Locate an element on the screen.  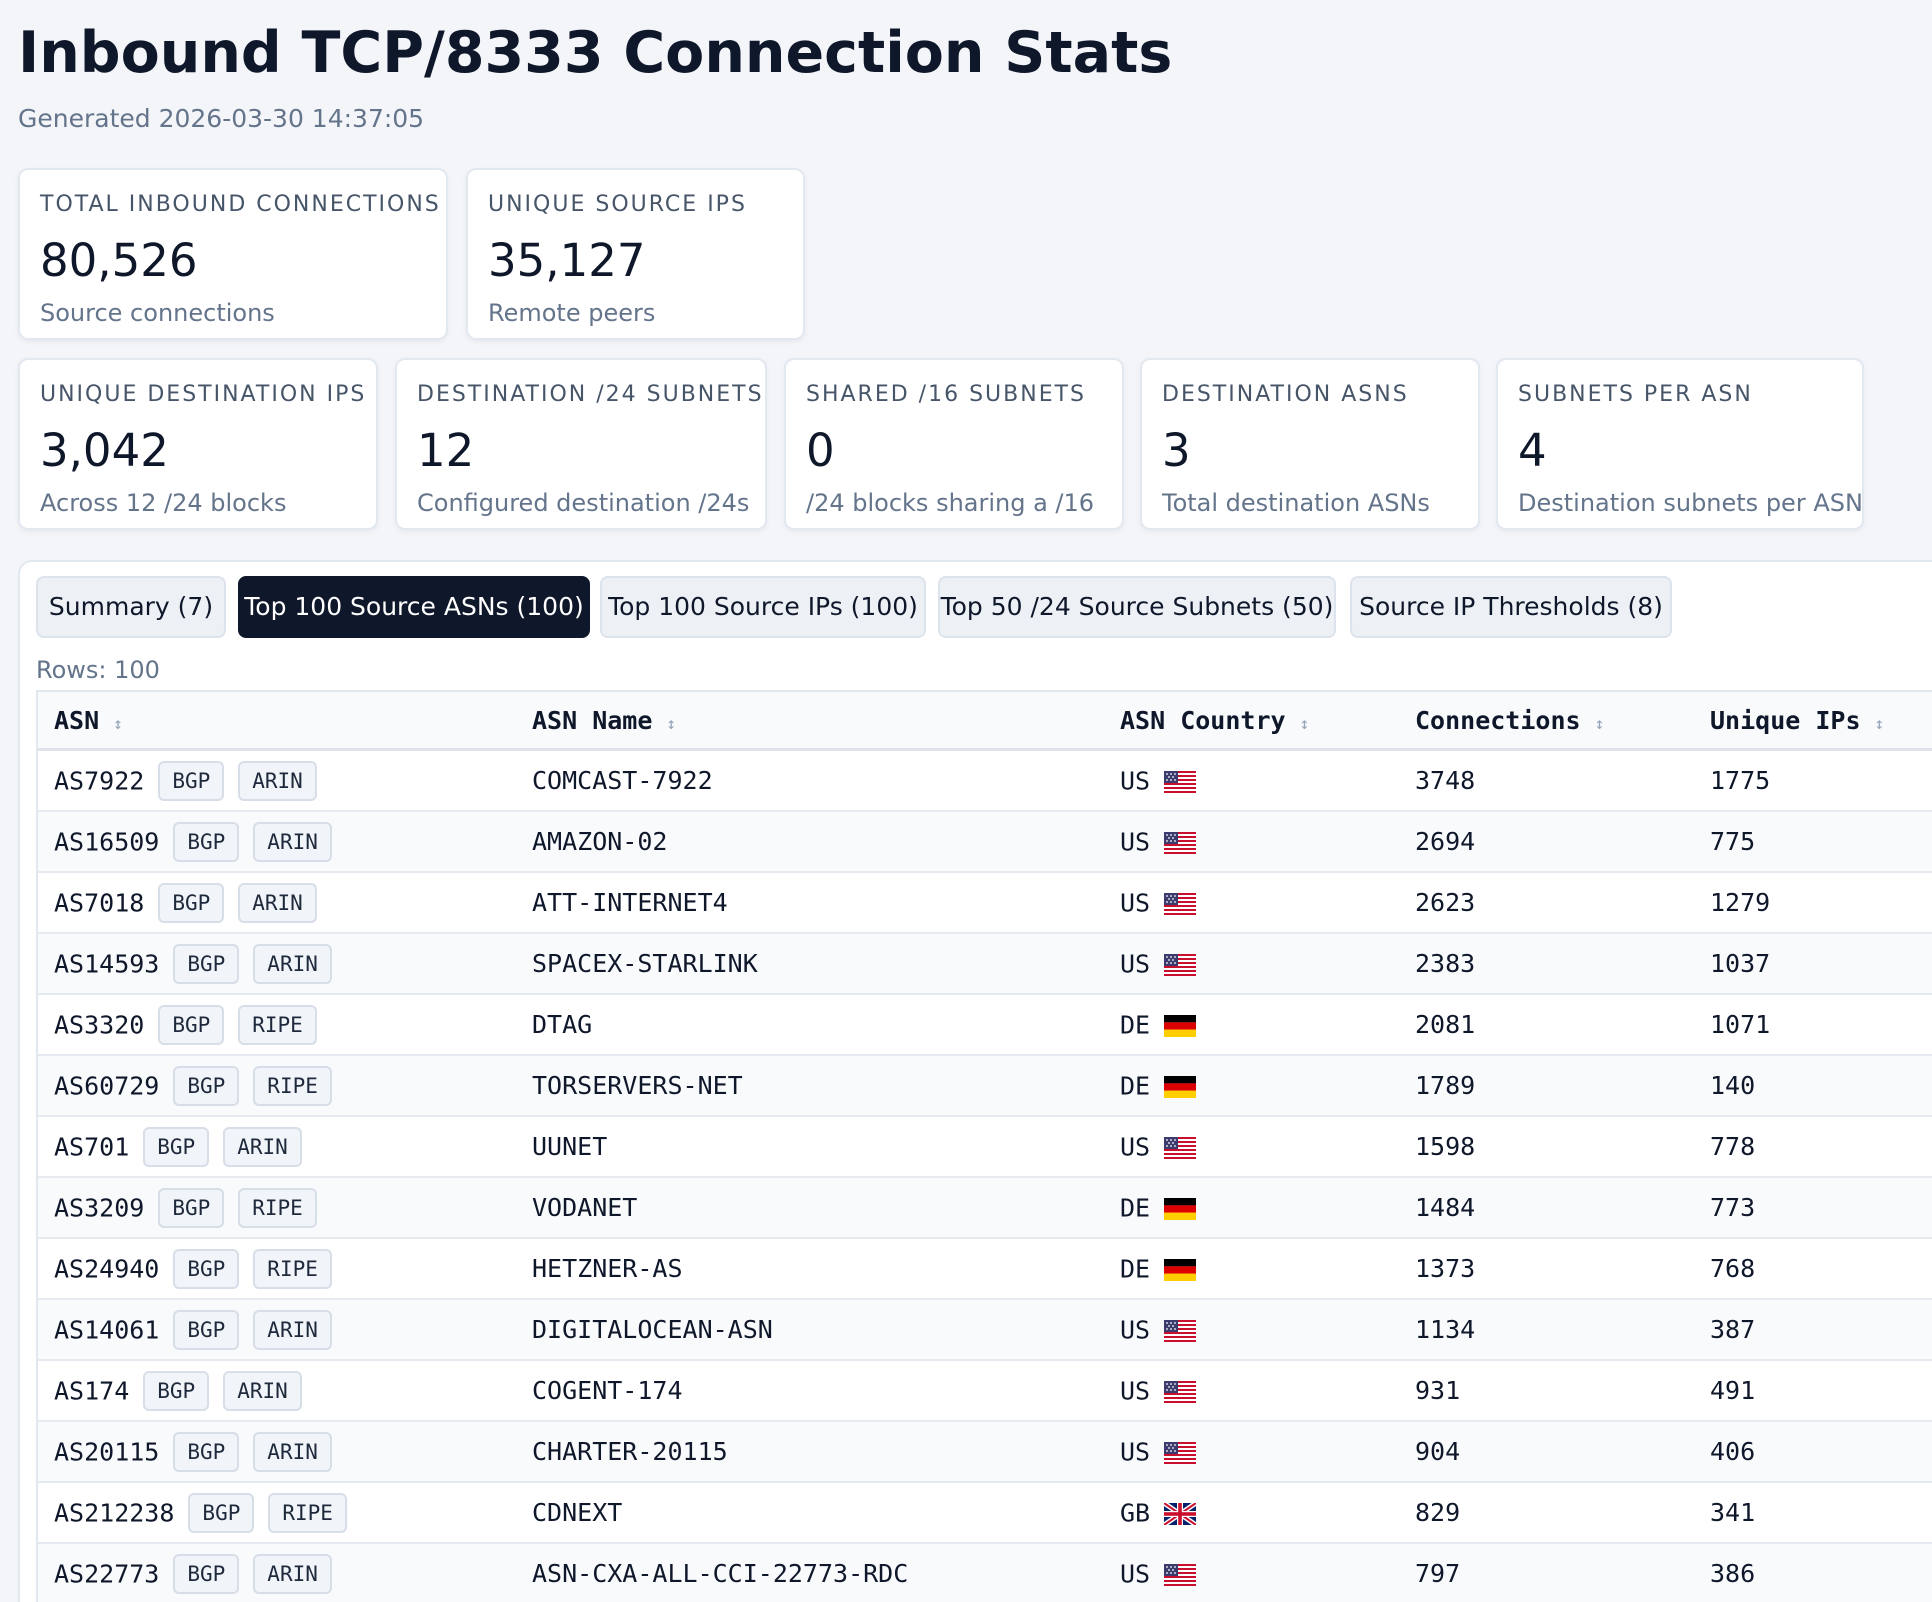
unique-ips-cell: 386 is located at coordinates (1813, 1572).